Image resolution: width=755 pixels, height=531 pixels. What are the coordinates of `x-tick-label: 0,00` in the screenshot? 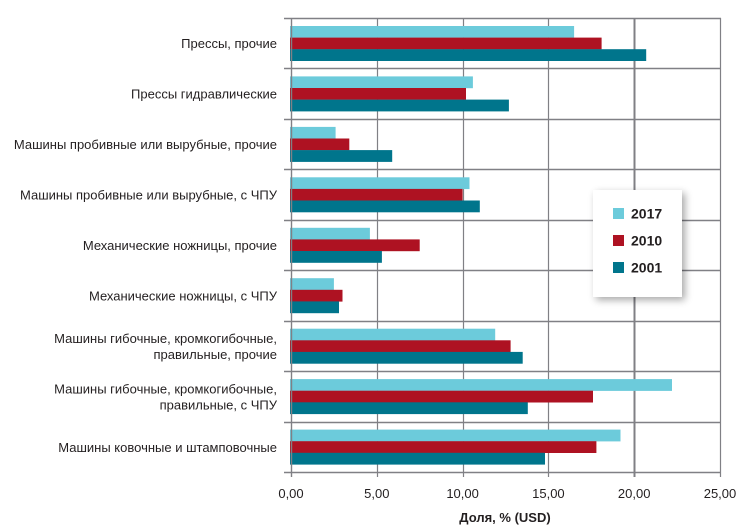 It's located at (290, 493).